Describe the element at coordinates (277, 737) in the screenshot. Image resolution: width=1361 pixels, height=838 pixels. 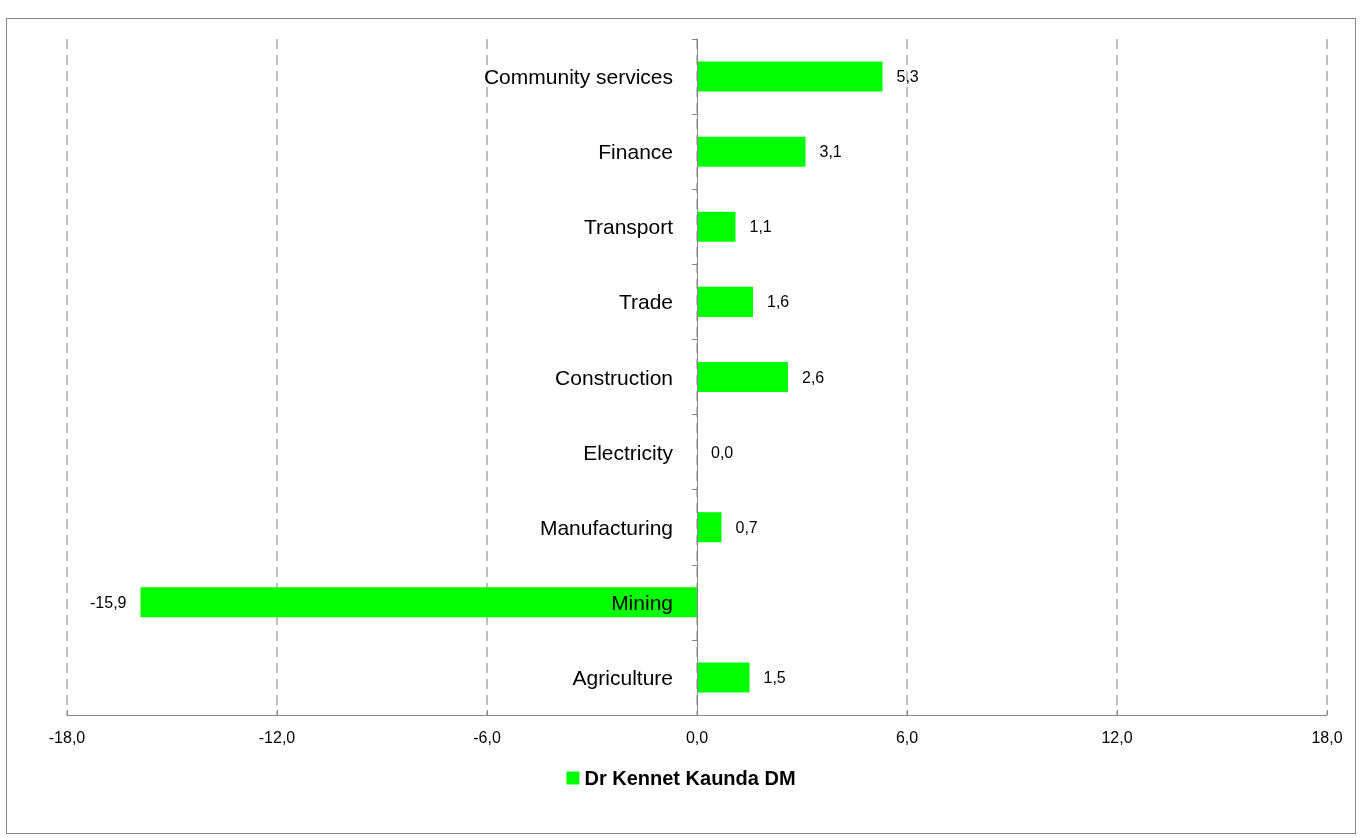
I see `x-tick-label: -12,0` at that location.